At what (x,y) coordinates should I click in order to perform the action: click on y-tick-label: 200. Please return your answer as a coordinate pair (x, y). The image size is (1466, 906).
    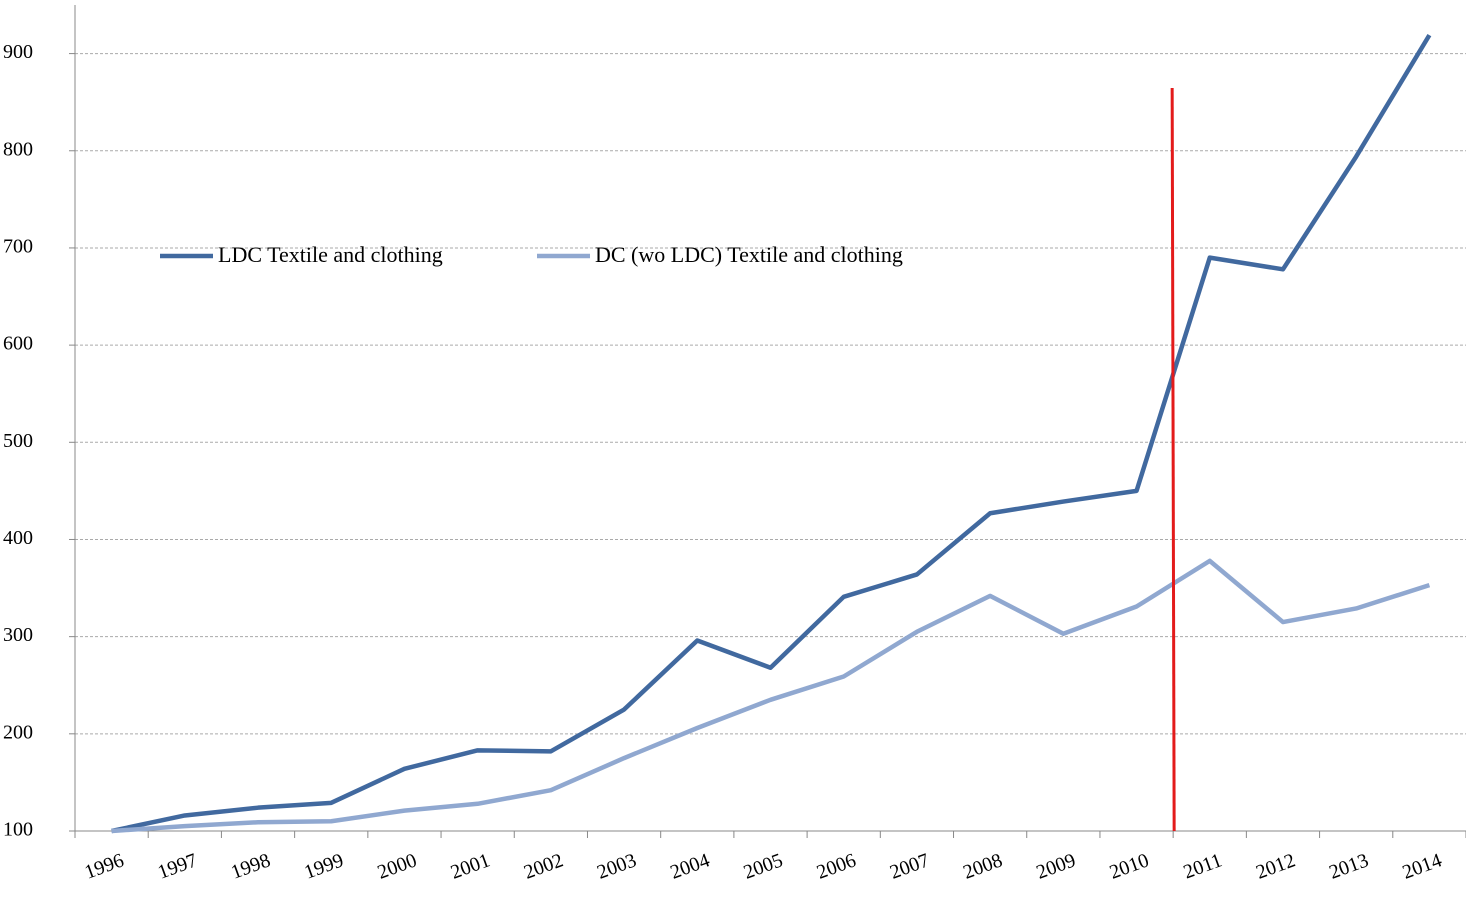
    Looking at the image, I should click on (18, 732).